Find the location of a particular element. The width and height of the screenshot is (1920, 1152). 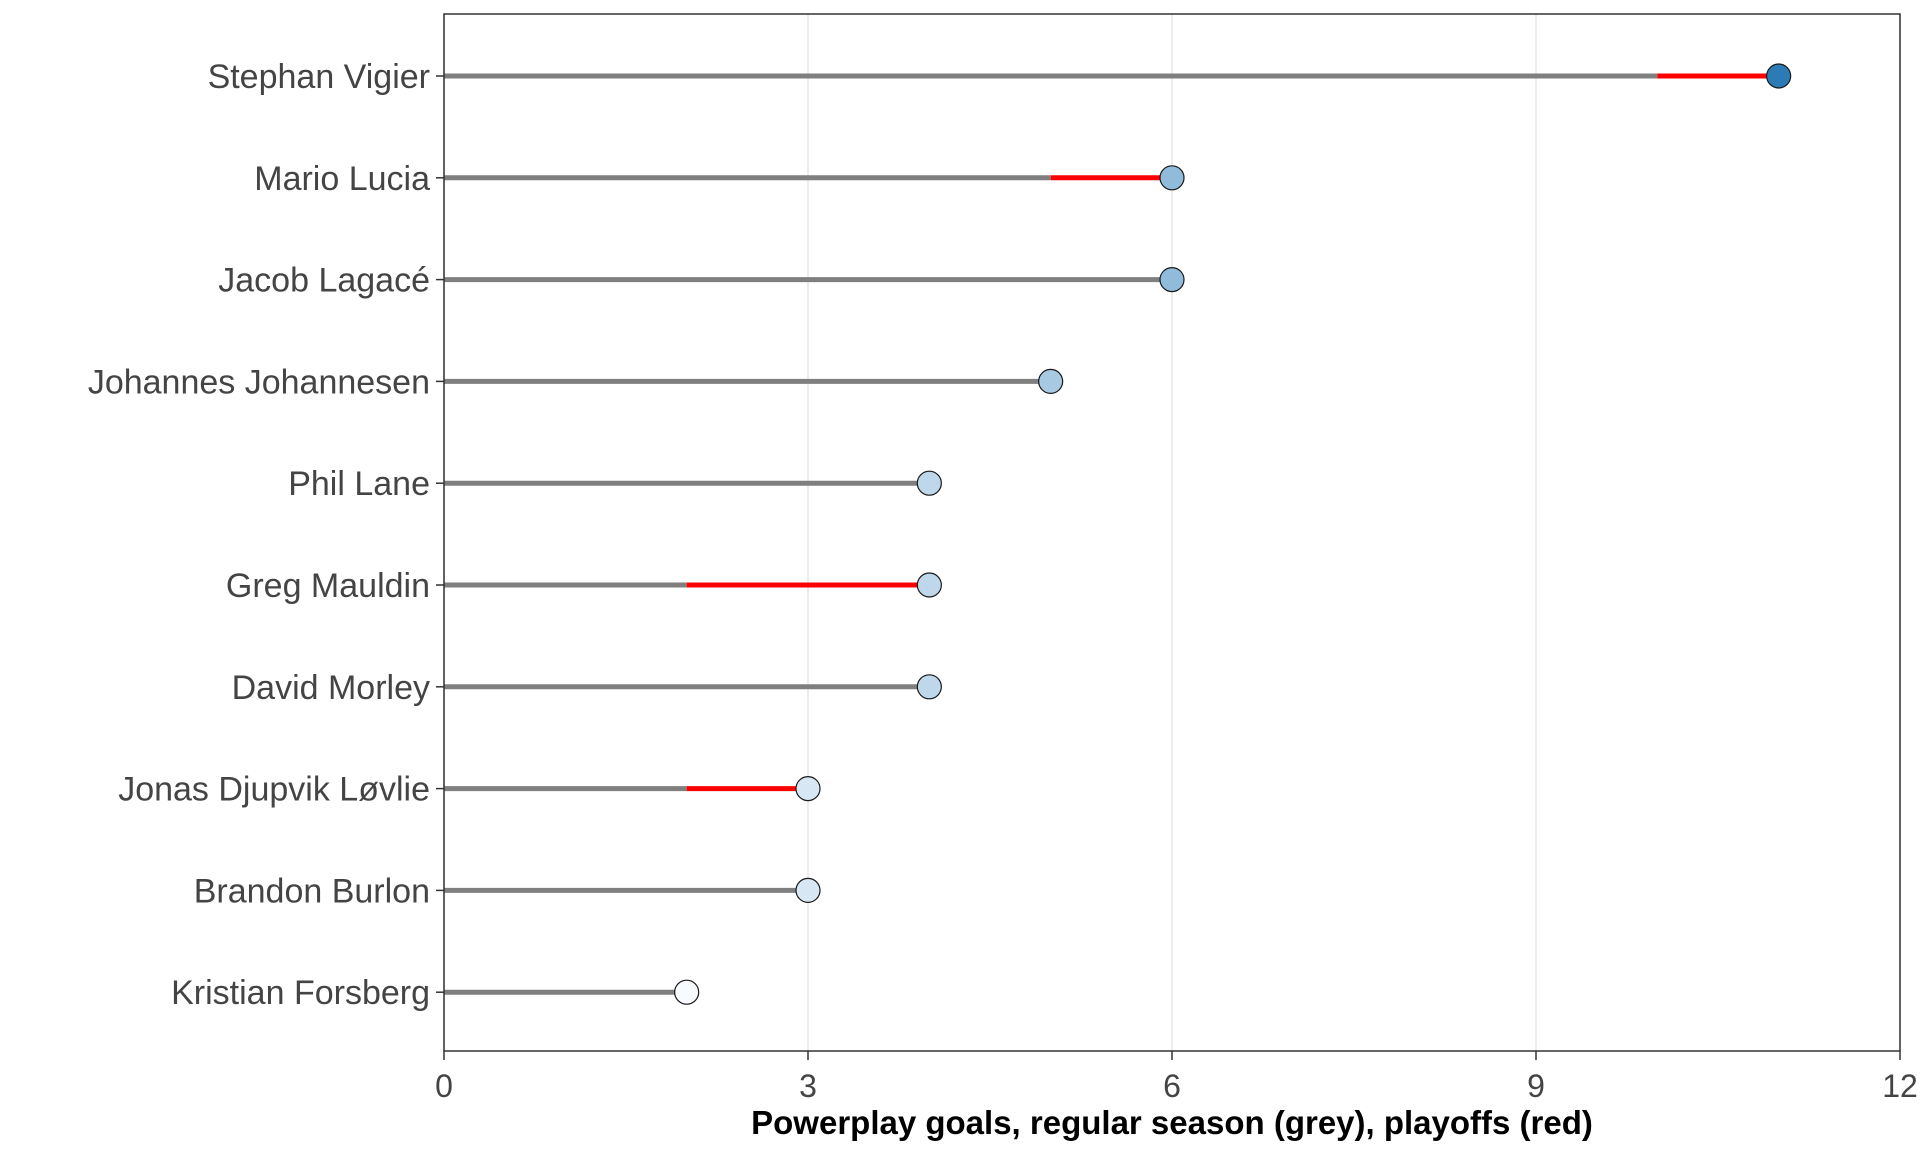

player-label: Stephan Vigier is located at coordinates (319, 77).